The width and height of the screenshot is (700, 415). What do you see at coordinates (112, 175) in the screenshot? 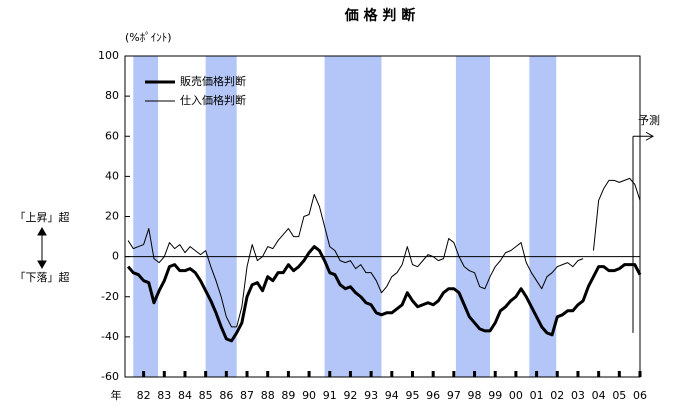
I see `y-tick-label: 40` at bounding box center [112, 175].